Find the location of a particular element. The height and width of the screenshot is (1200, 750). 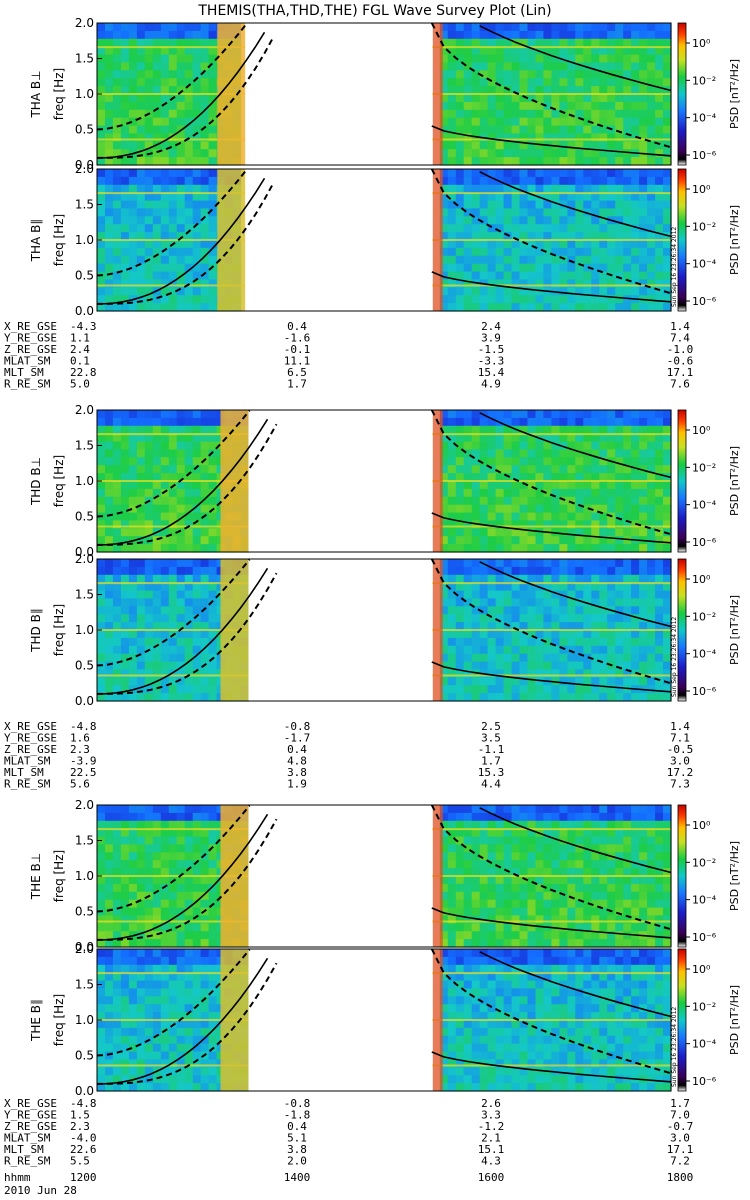

gyrofrequency-curve is located at coordinates (575, 58).